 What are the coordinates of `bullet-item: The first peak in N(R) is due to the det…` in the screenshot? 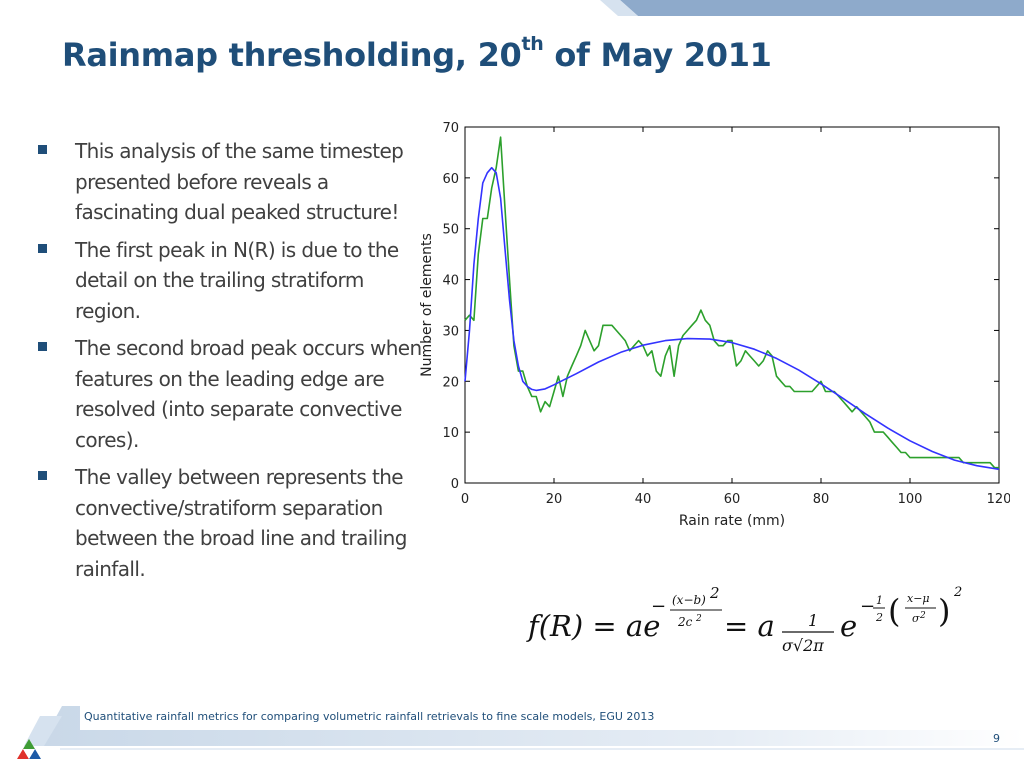 It's located at (232, 281).